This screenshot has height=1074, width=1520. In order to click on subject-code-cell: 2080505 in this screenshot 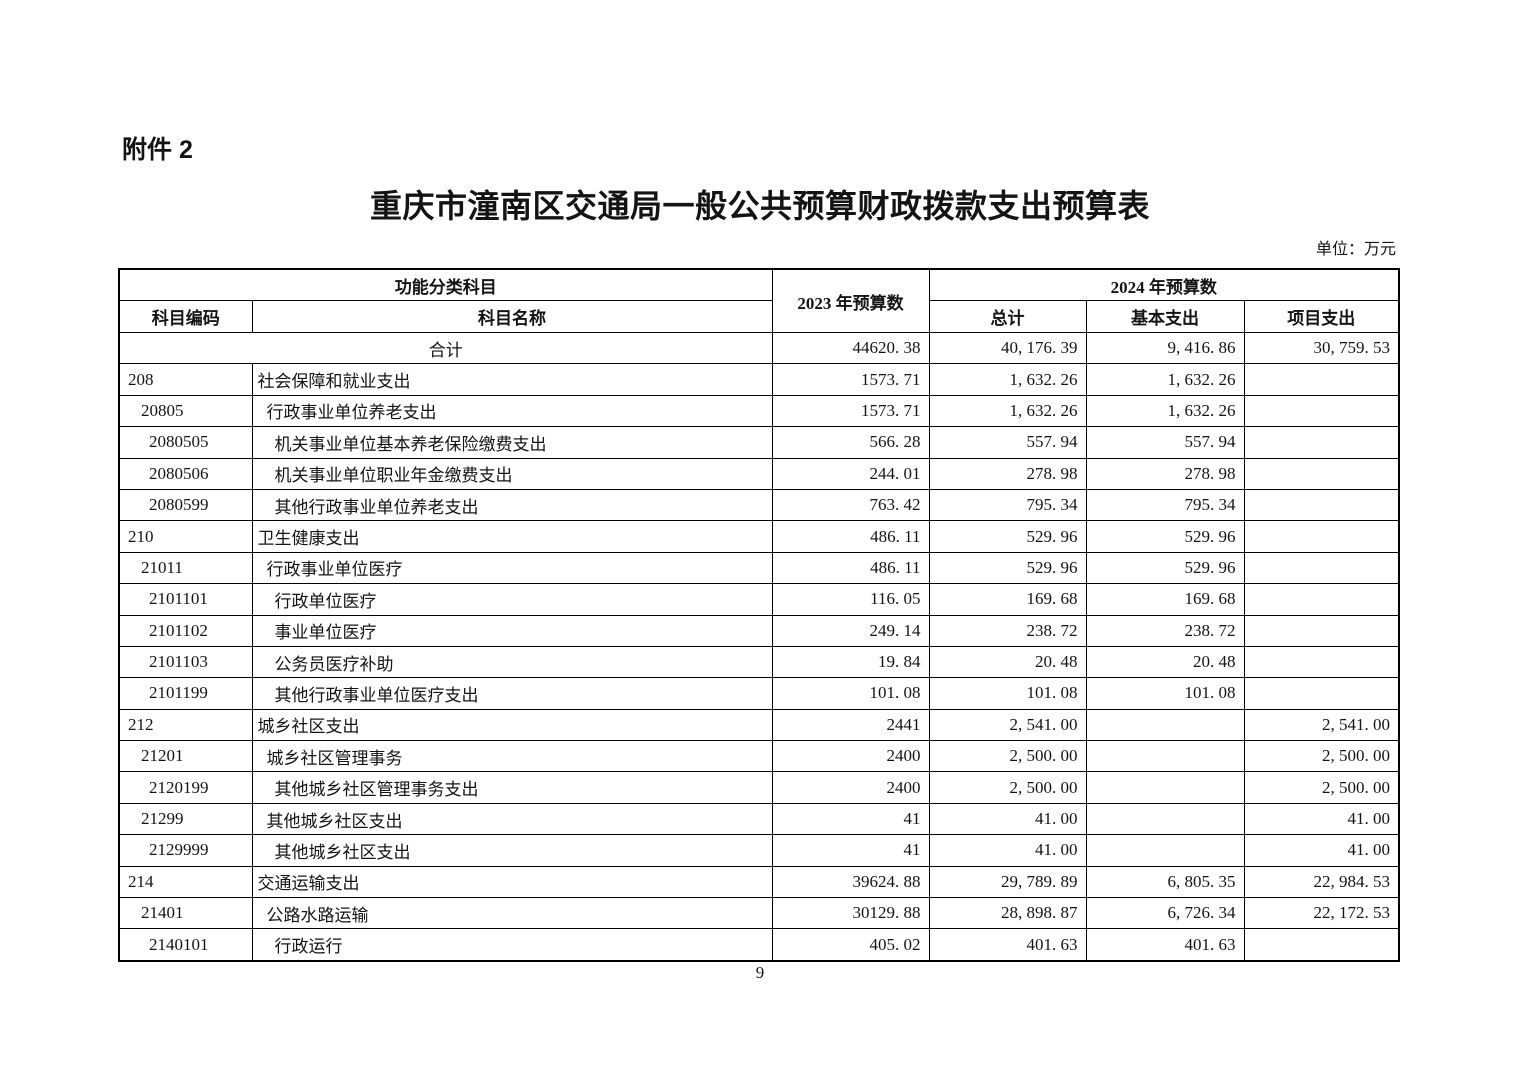, I will do `click(185, 442)`.